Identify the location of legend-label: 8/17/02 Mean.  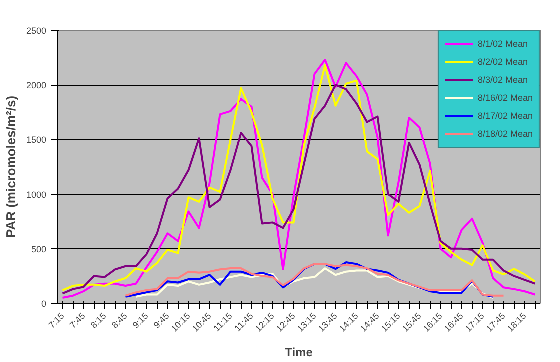
(505, 116).